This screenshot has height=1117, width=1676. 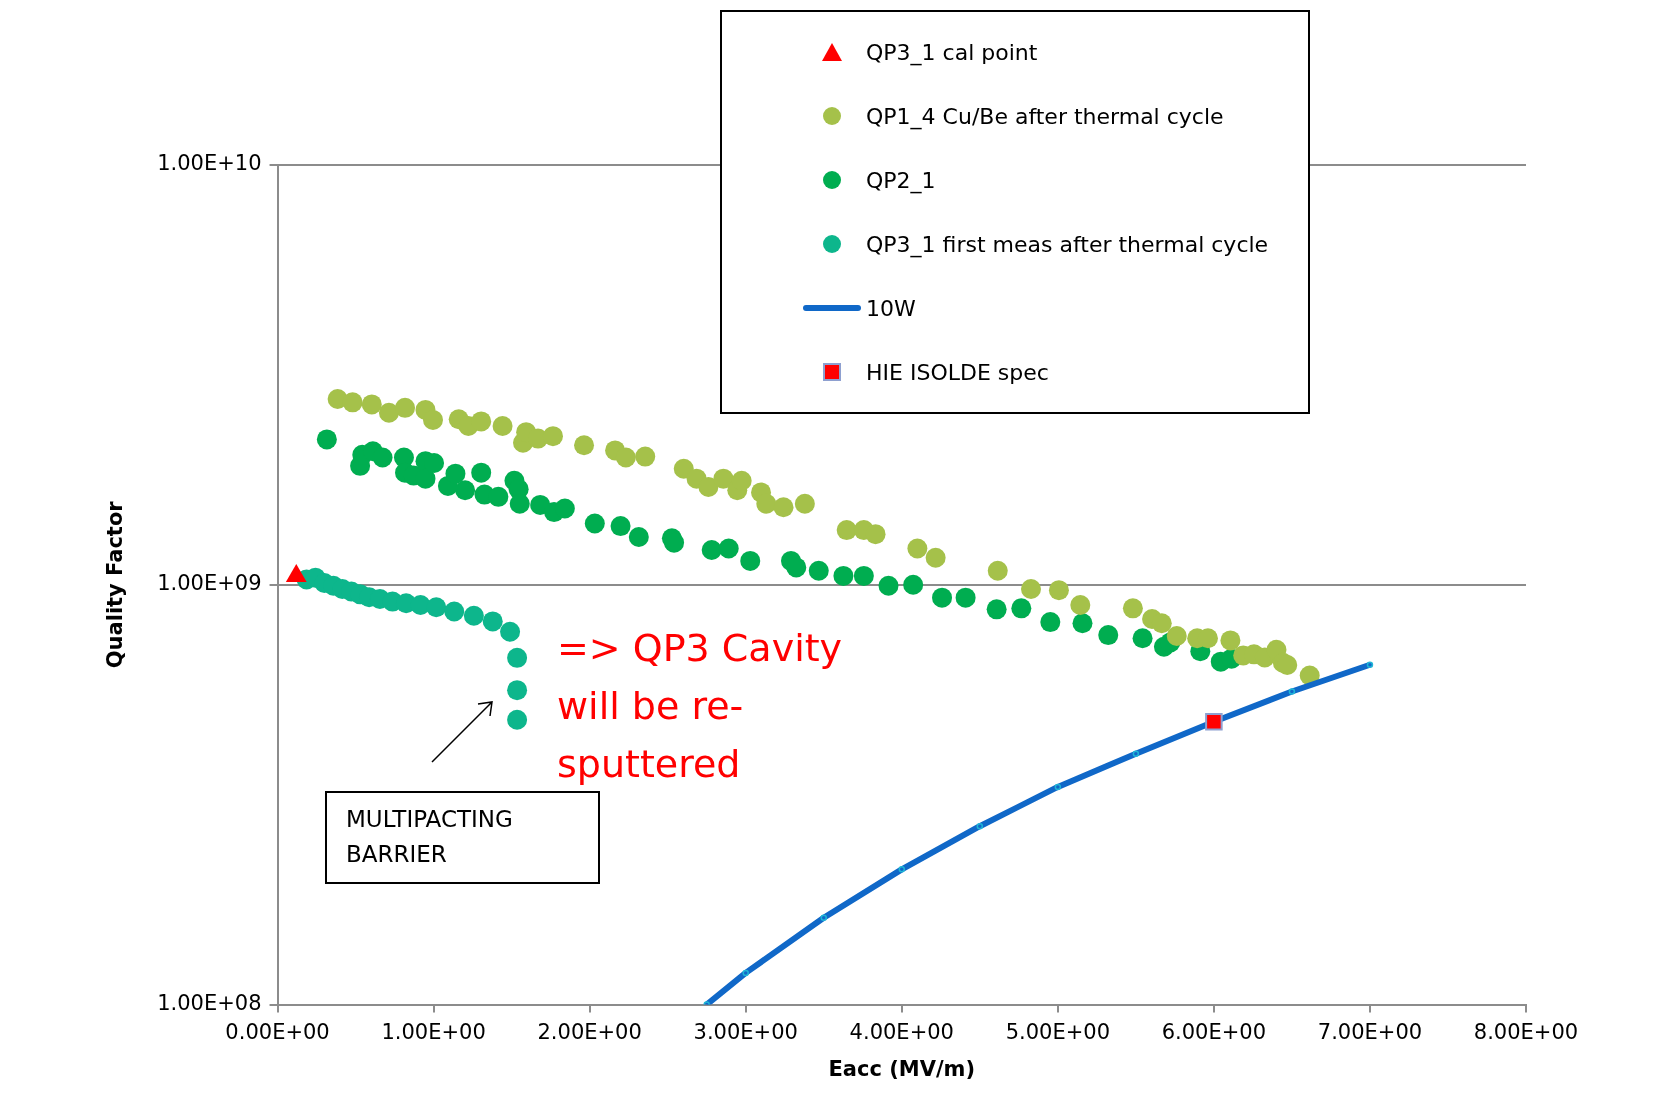 What do you see at coordinates (209, 583) in the screenshot?
I see `y-tick-label: 1.00E+09` at bounding box center [209, 583].